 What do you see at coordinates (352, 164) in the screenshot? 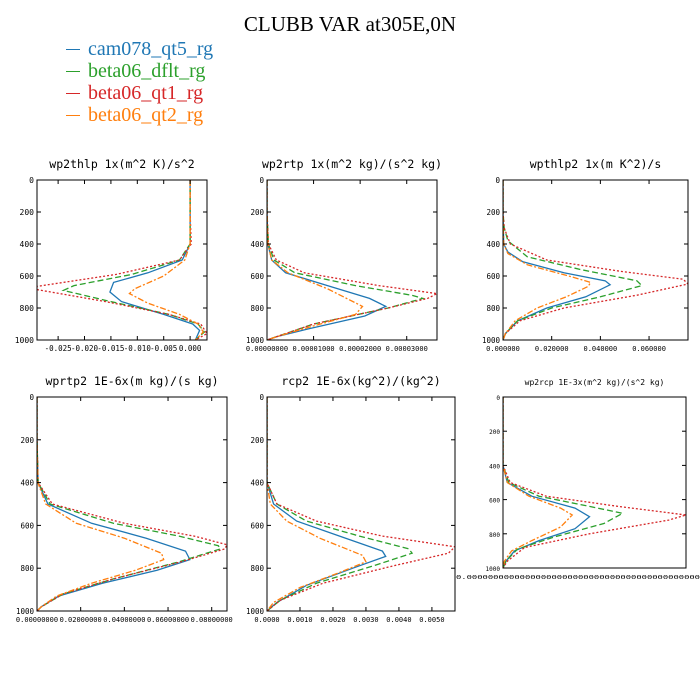
I see `chart-title: wp2rtp 1x(m^2 kg)/(s^2 kg)` at bounding box center [352, 164].